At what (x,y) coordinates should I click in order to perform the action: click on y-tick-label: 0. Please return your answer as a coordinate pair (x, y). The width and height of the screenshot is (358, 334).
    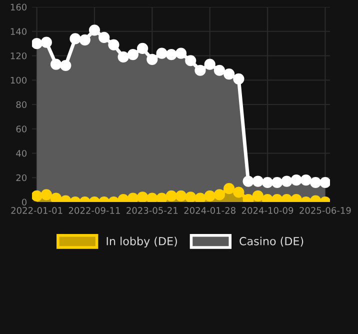
    Looking at the image, I should click on (24, 202).